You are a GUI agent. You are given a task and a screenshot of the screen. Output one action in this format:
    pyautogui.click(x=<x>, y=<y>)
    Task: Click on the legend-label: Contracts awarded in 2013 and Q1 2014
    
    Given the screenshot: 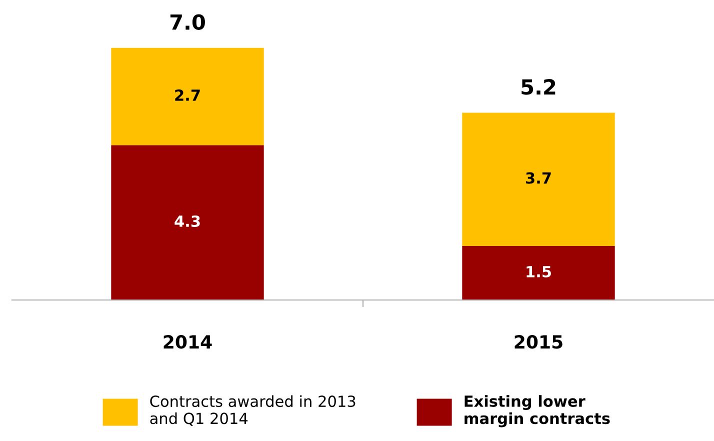 What is the action you would take?
    pyautogui.click(x=253, y=410)
    